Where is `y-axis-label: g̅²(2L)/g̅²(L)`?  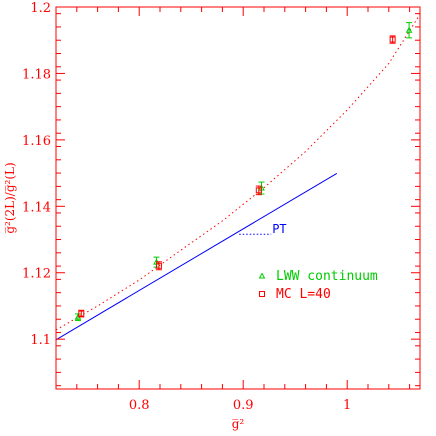
y-axis-label: g̅²(2L)/g̅²(L) is located at coordinates (10, 197).